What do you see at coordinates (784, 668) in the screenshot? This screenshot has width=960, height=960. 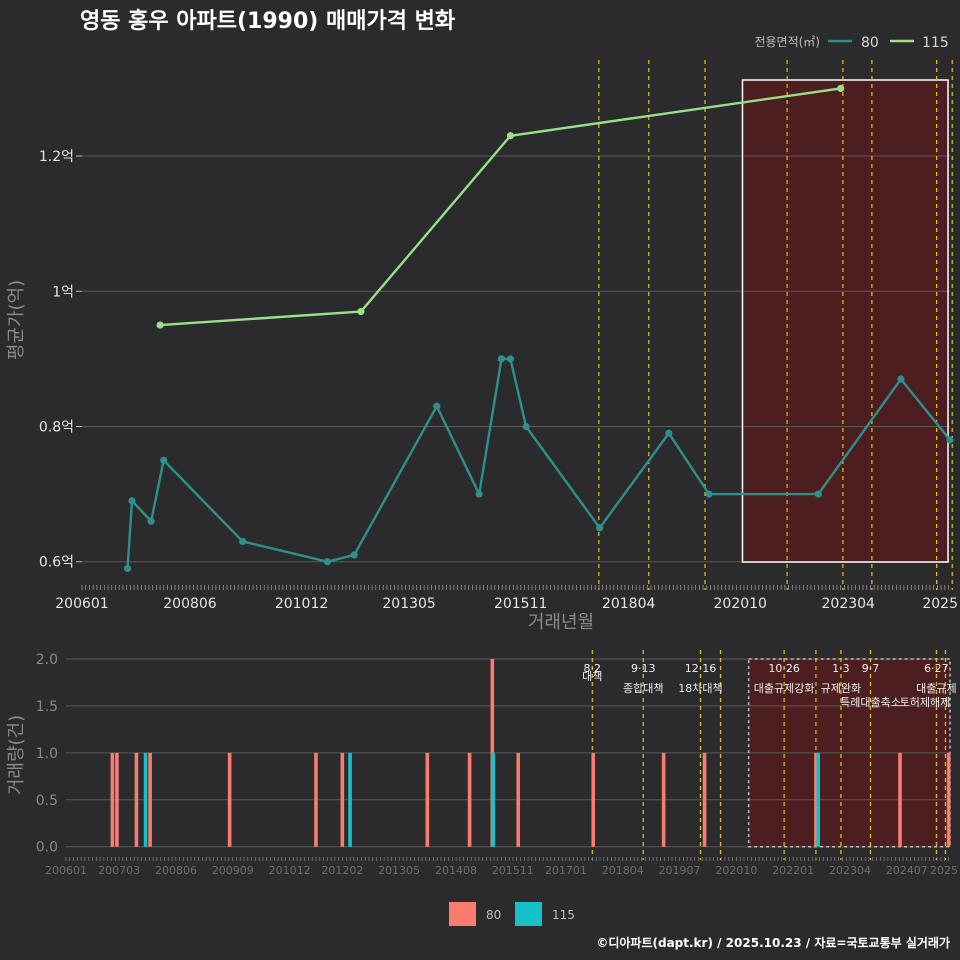 I see `annotation-date: 10·26` at bounding box center [784, 668].